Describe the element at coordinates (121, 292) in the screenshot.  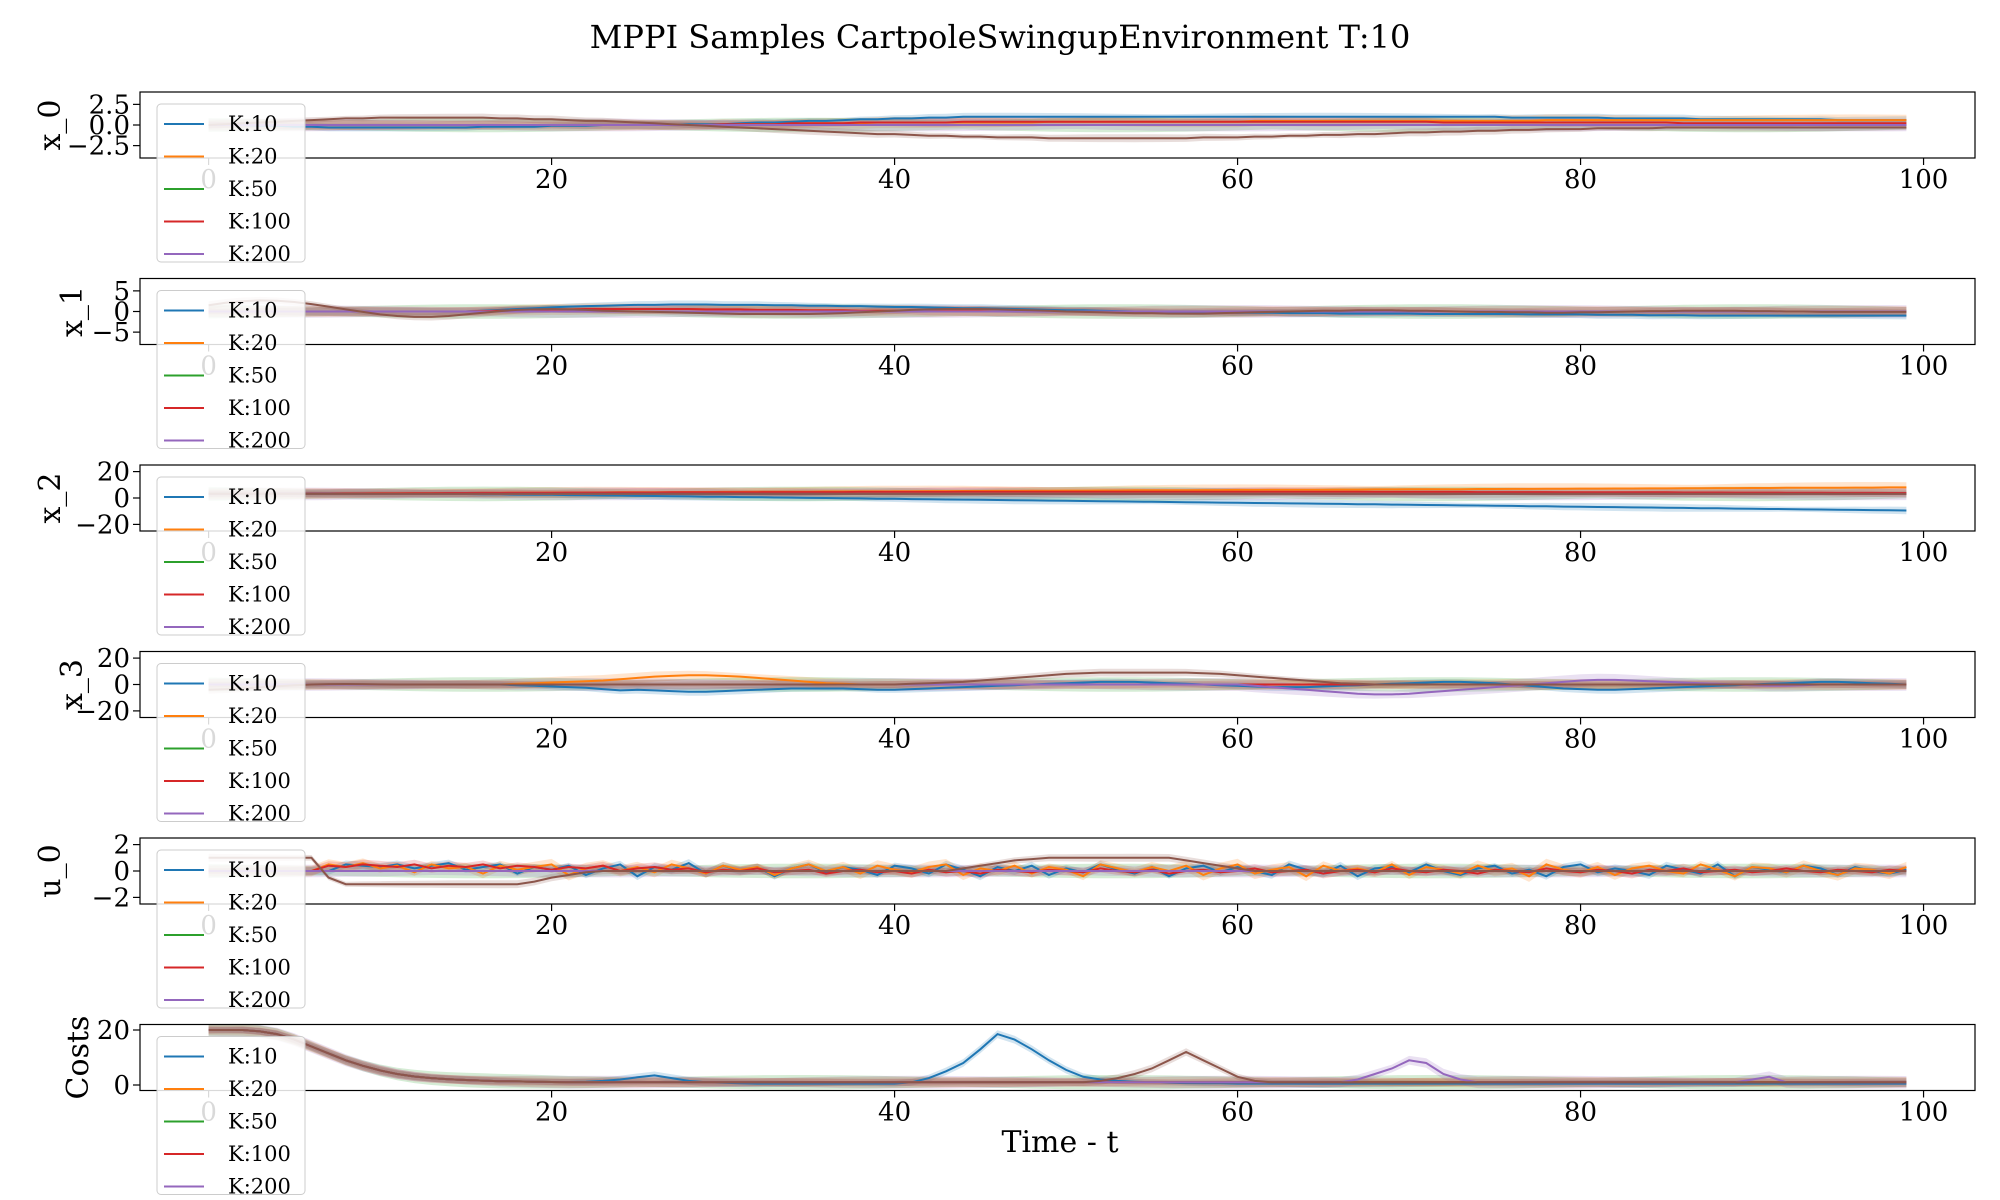
I see `y-tick-label: 5` at that location.